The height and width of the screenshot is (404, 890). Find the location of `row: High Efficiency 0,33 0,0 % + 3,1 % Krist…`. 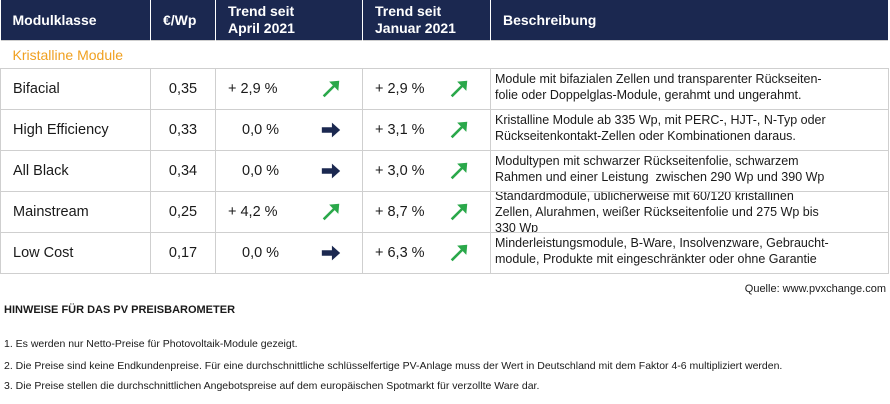

row: High Efficiency 0,33 0,0 % + 3,1 % Krist… is located at coordinates (444, 130).